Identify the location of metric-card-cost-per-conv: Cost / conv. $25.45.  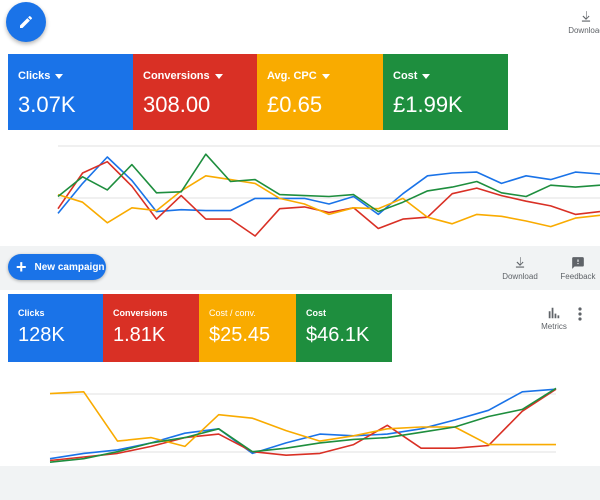
(247, 328).